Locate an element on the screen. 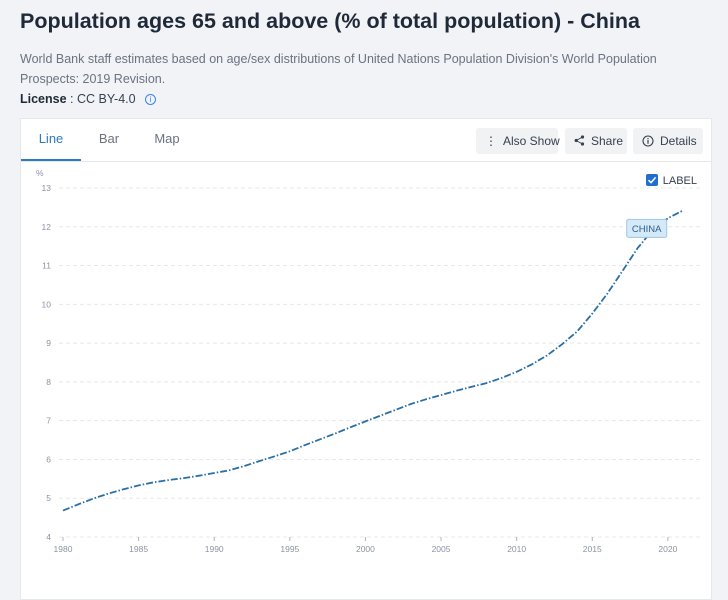 This screenshot has height=600, width=728. details-button: Details is located at coordinates (668, 141).